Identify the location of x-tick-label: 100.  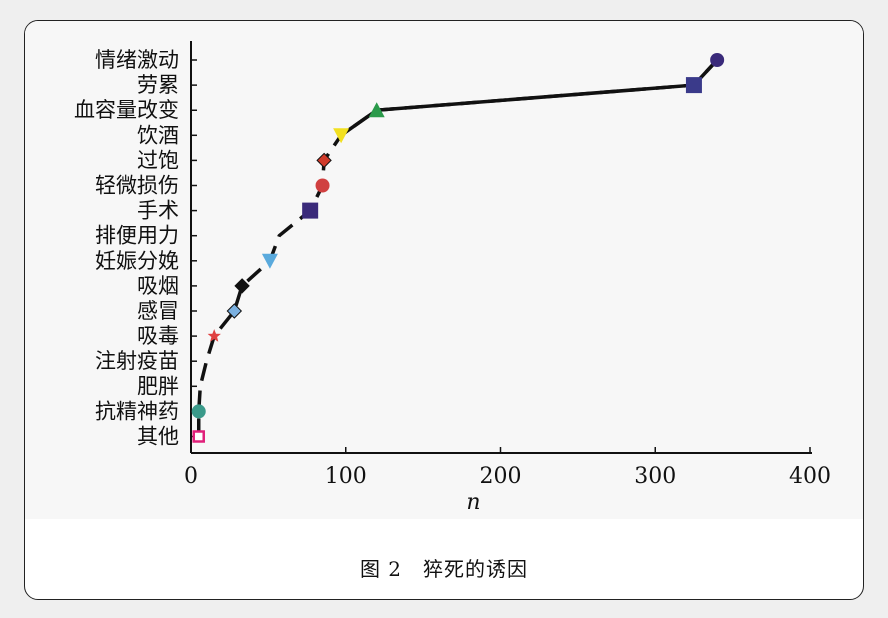
(346, 476).